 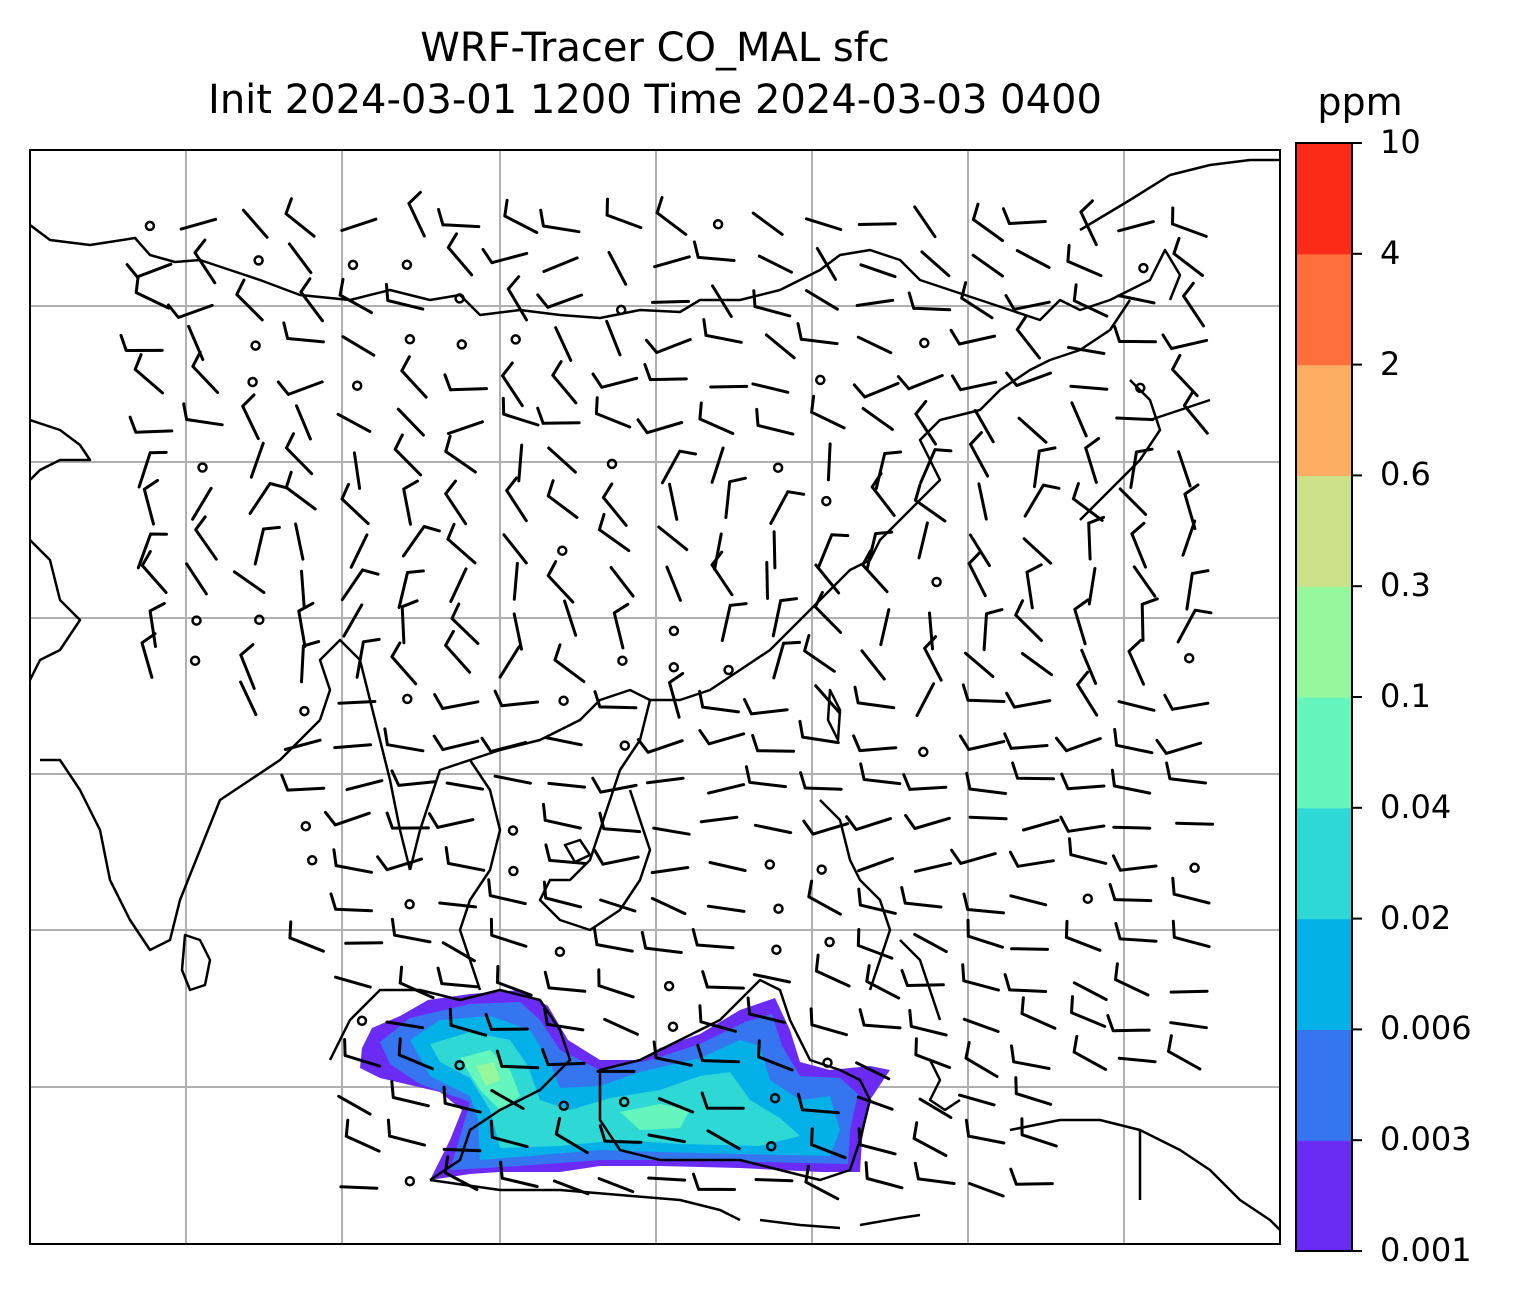 What do you see at coordinates (1145, 450) in the screenshot?
I see `coastline-korea-japan` at bounding box center [1145, 450].